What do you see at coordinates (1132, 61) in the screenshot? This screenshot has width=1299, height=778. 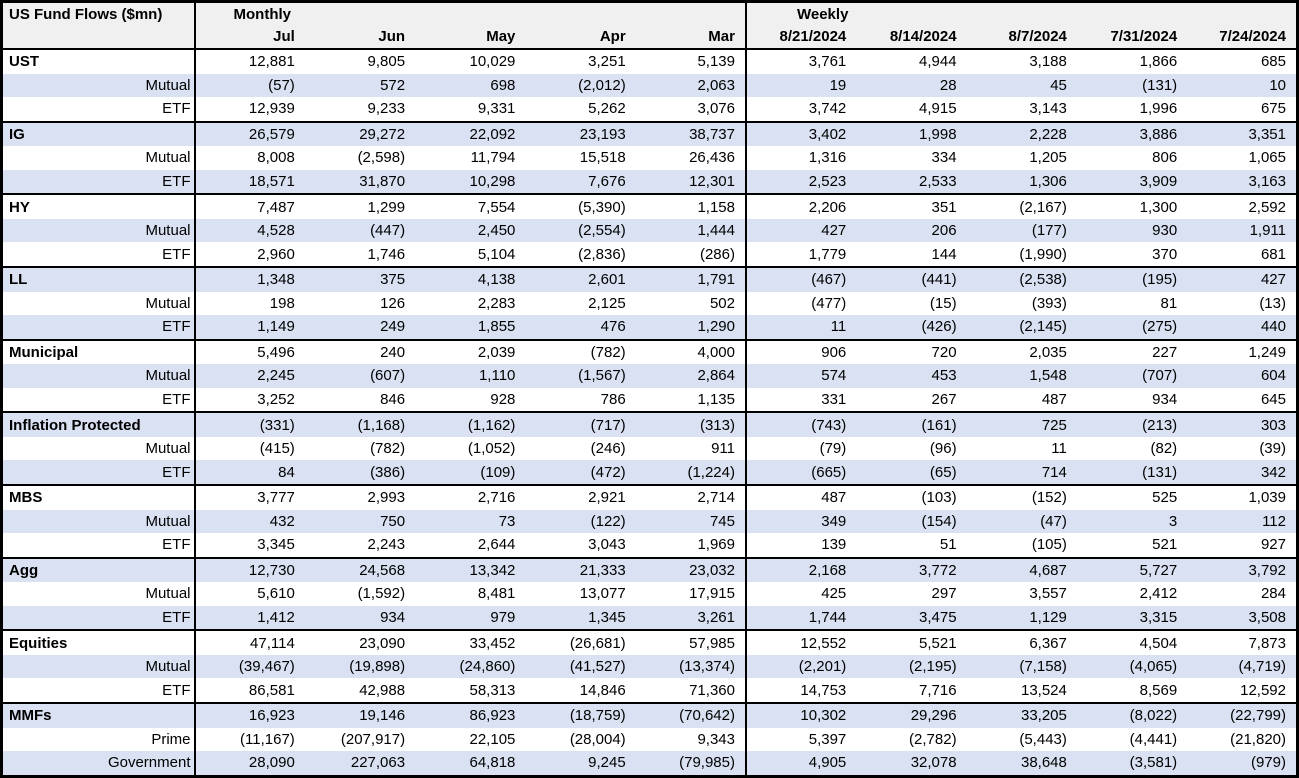 I see `cell: 1,866` at bounding box center [1132, 61].